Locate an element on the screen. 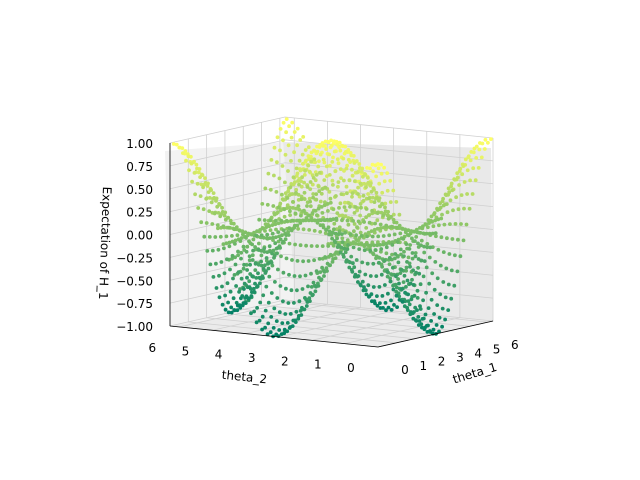 This screenshot has width=640, height=480. z-tick-label: −0.75 is located at coordinates (134, 304).